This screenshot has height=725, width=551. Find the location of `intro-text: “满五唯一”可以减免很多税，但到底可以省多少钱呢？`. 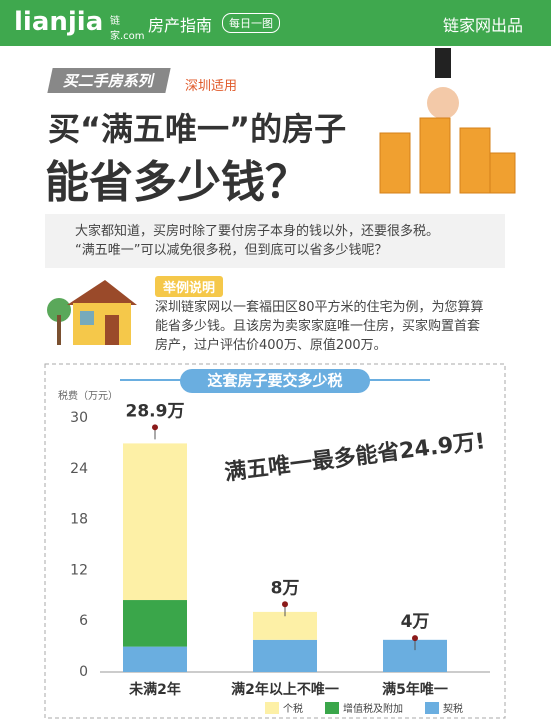

intro-text: “满五唯一”可以减免很多税，但到底可以省多少钱呢？ is located at coordinates (231, 250).